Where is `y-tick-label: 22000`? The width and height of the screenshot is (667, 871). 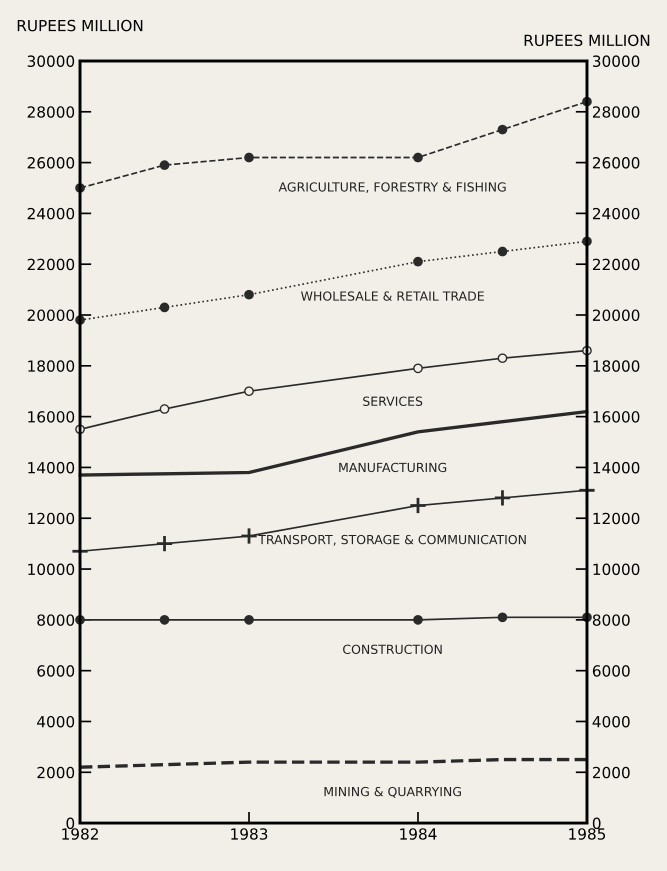
y-tick-label: 22000 is located at coordinates (51, 264).